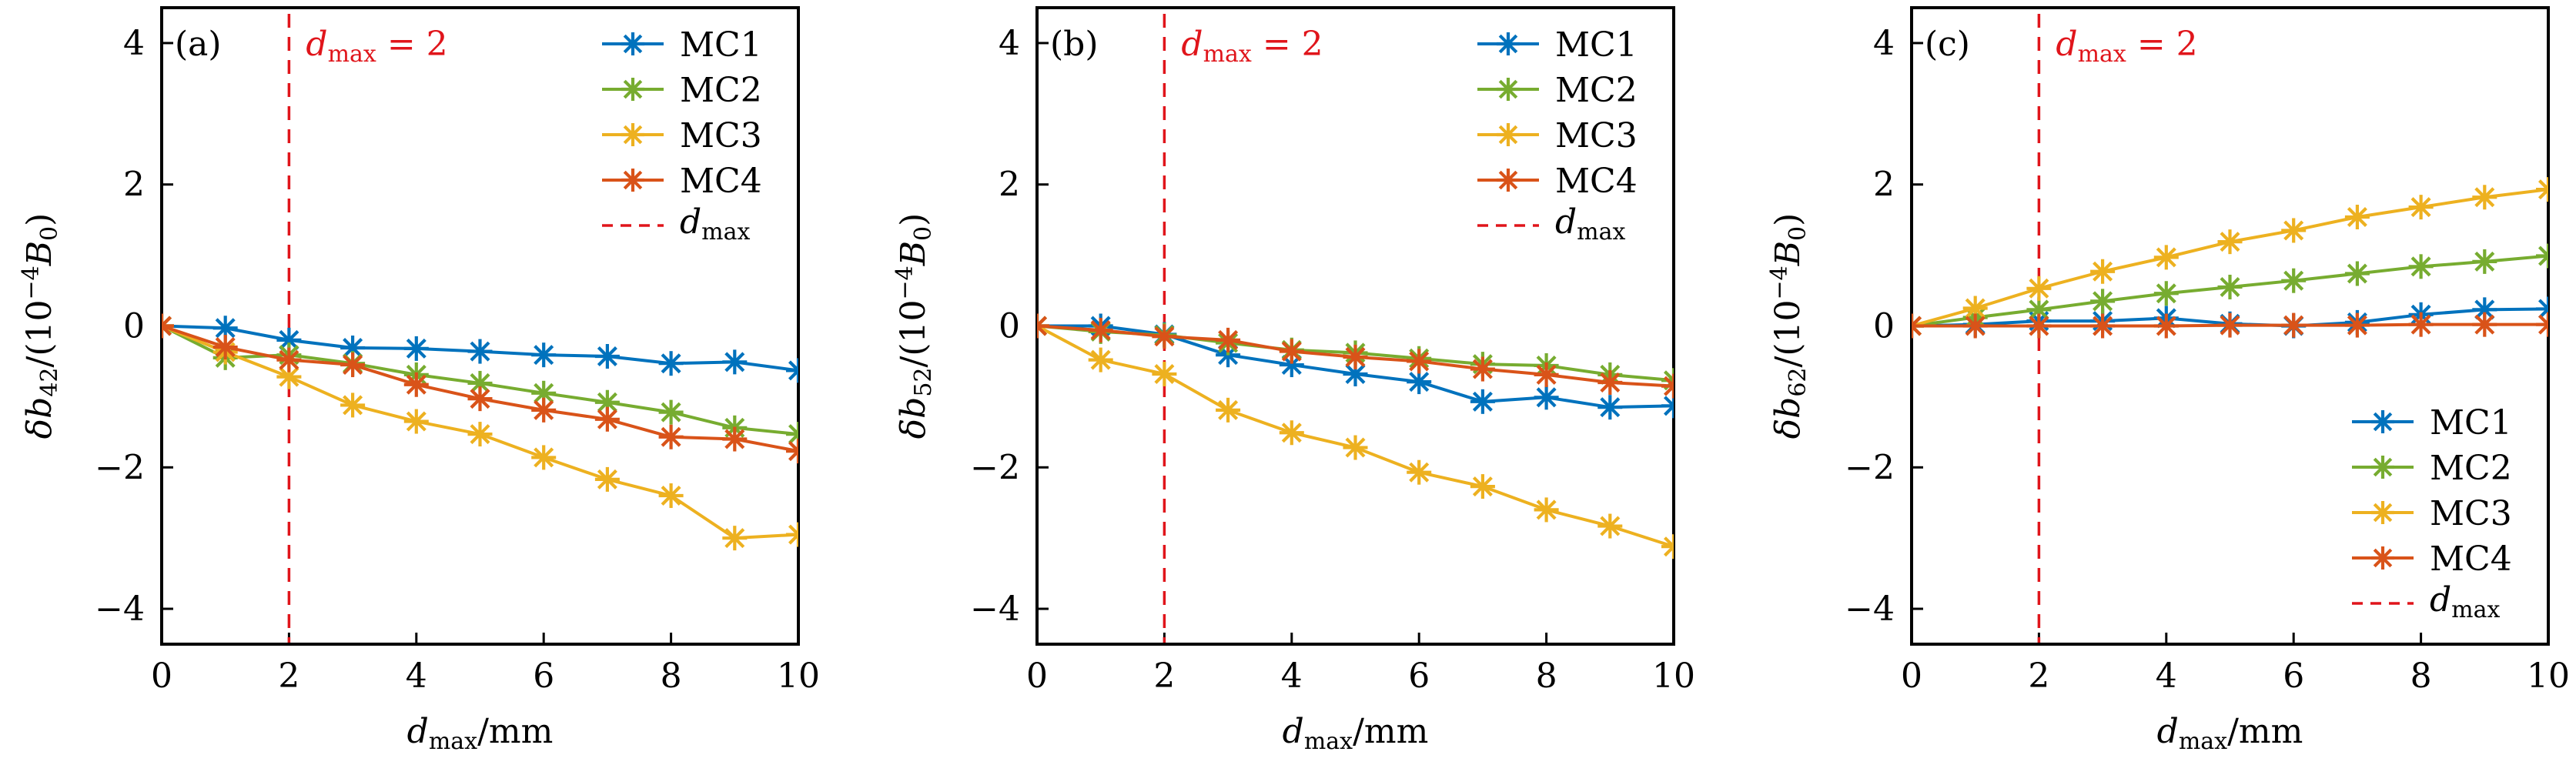 Image resolution: width=2576 pixels, height=765 pixels. I want to click on y-label-sup: −4, so click(31, 282).